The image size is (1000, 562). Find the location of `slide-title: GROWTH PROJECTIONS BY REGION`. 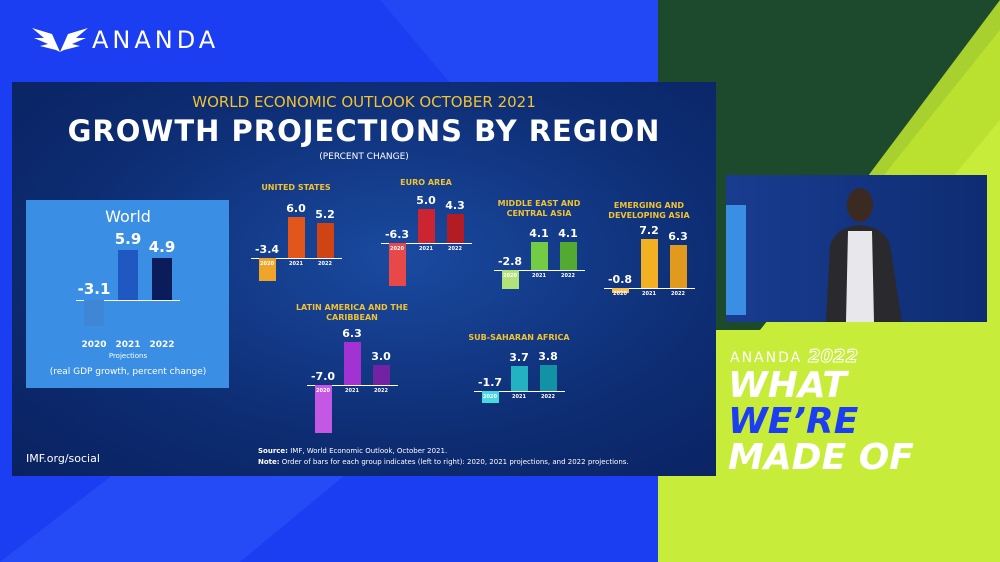

slide-title: GROWTH PROJECTIONS BY REGION is located at coordinates (364, 131).